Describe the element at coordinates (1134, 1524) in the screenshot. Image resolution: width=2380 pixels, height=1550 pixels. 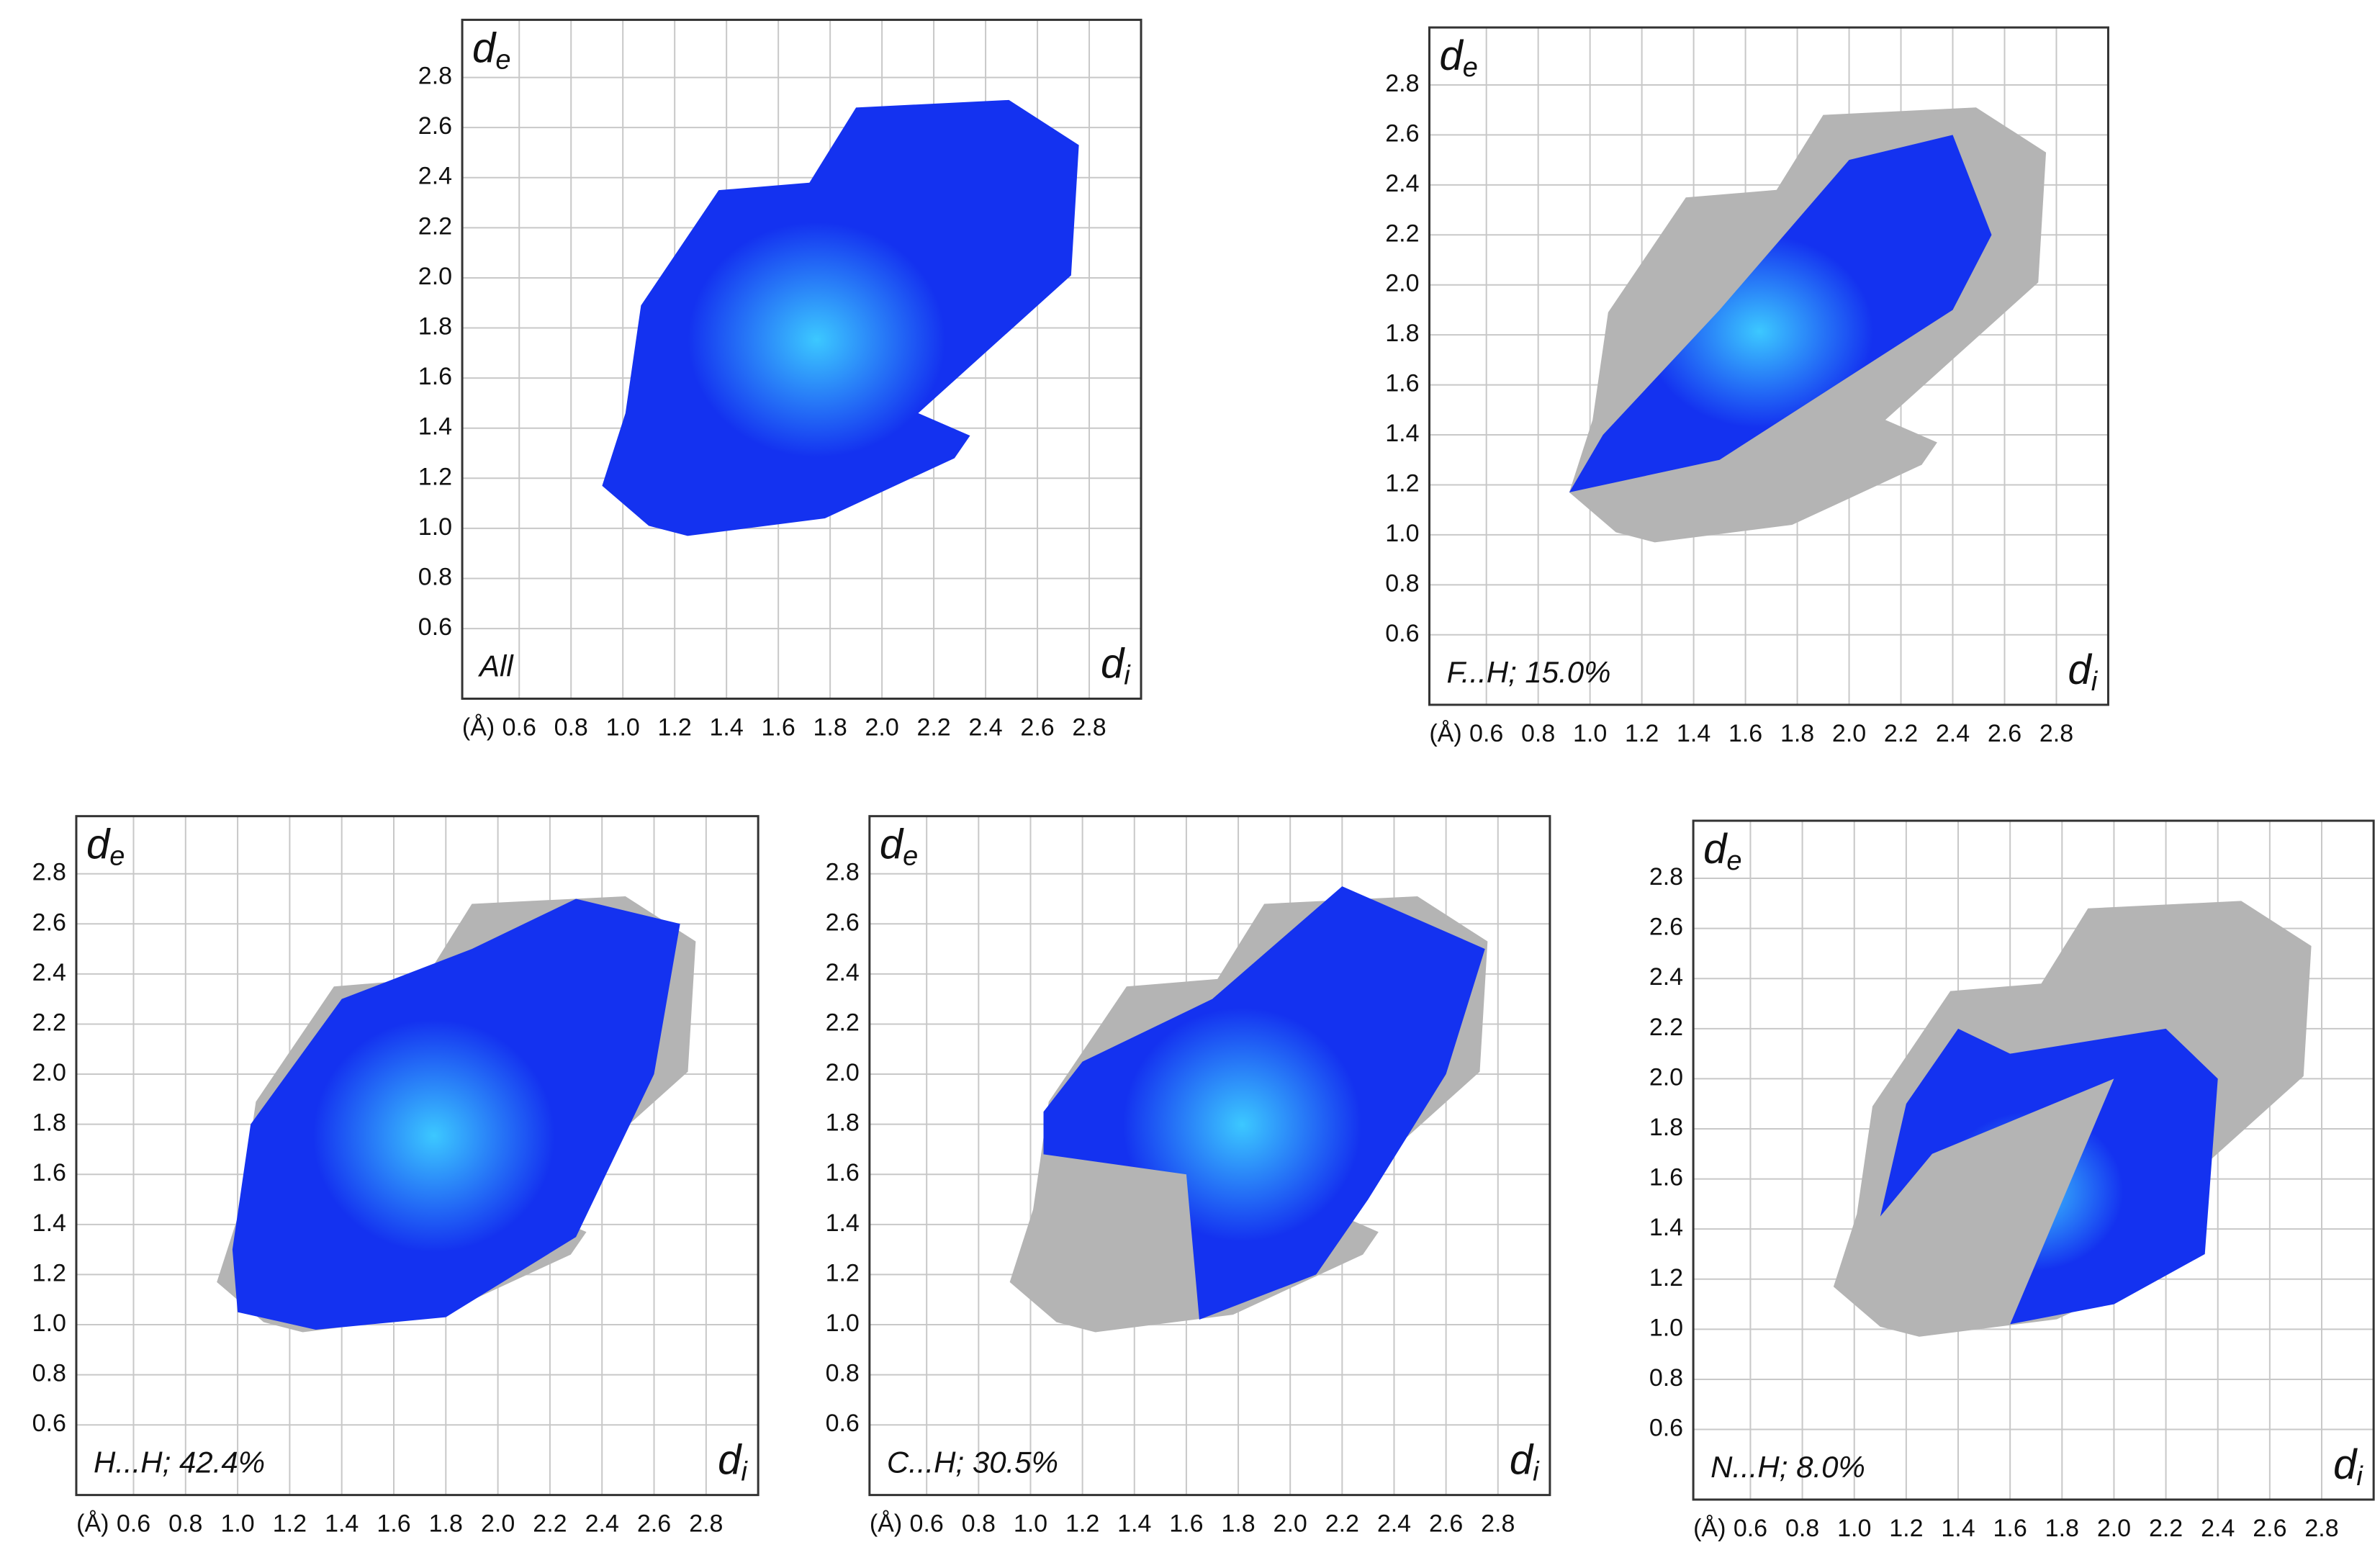
I see `x-tick-label: 1.4` at that location.